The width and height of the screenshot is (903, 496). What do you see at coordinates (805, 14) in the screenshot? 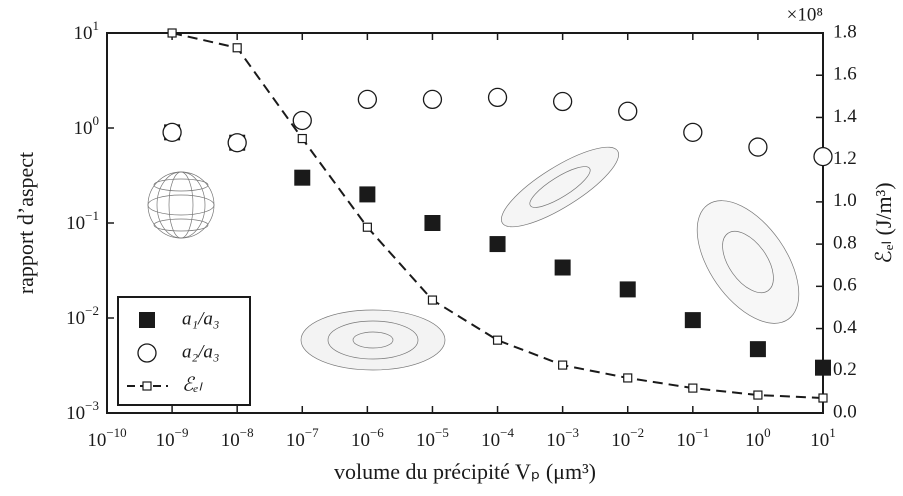
I see `y2-multiplier: ×10⁸` at bounding box center [805, 14].